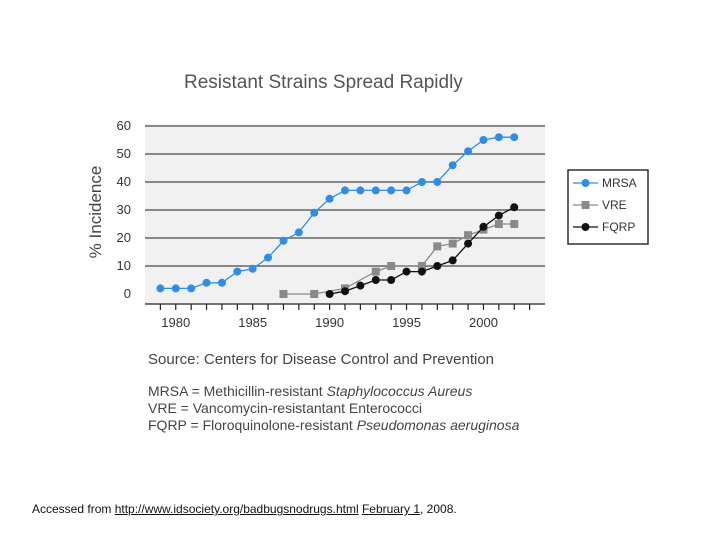 The height and width of the screenshot is (540, 720). Describe the element at coordinates (329, 322) in the screenshot. I see `x-tick-label: 1990` at that location.